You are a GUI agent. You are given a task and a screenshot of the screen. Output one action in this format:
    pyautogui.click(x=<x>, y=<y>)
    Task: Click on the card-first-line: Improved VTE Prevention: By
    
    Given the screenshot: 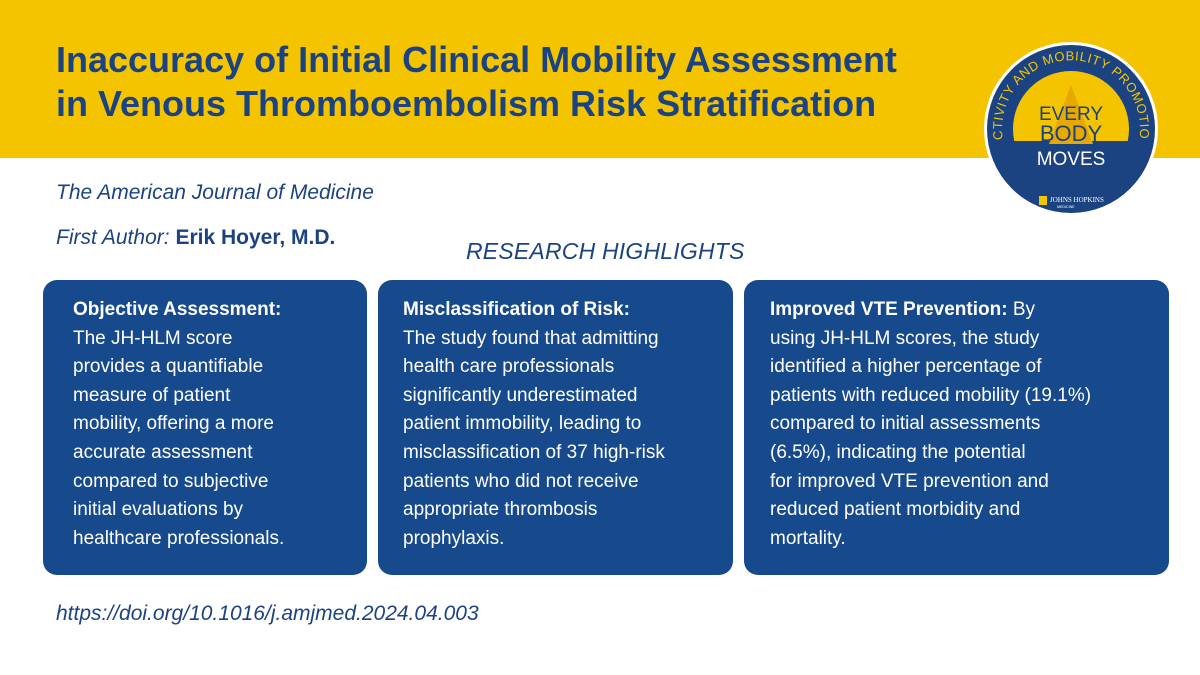 What is the action you would take?
    pyautogui.click(x=969, y=310)
    